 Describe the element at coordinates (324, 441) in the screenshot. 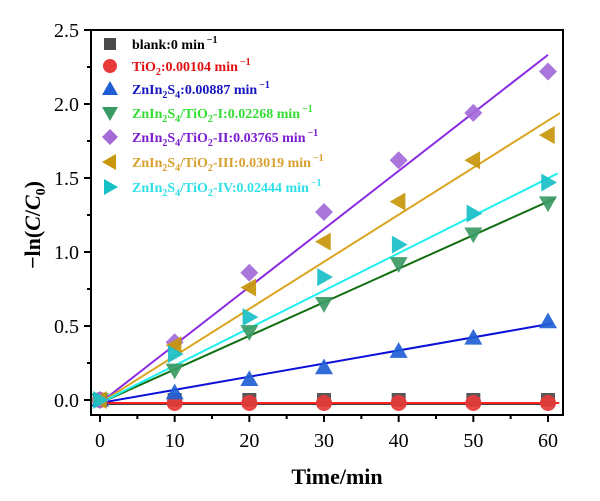

I see `x-tick-label: 30` at that location.